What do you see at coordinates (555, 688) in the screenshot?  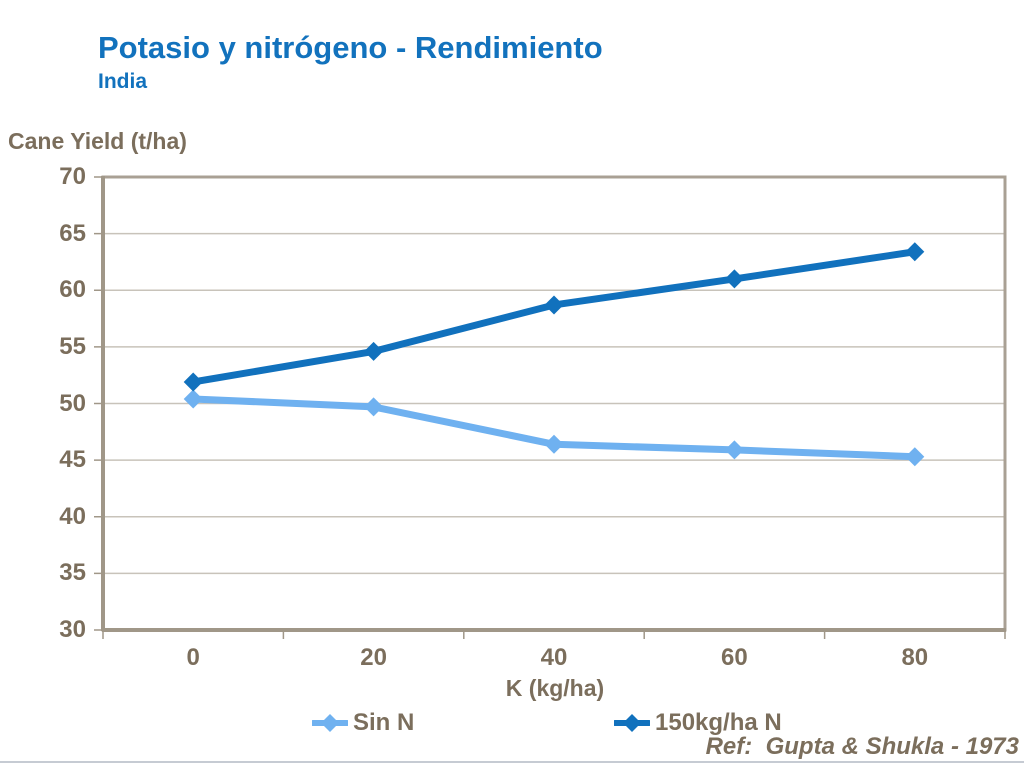 I see `x-axis-title: K (kg/ha)` at bounding box center [555, 688].